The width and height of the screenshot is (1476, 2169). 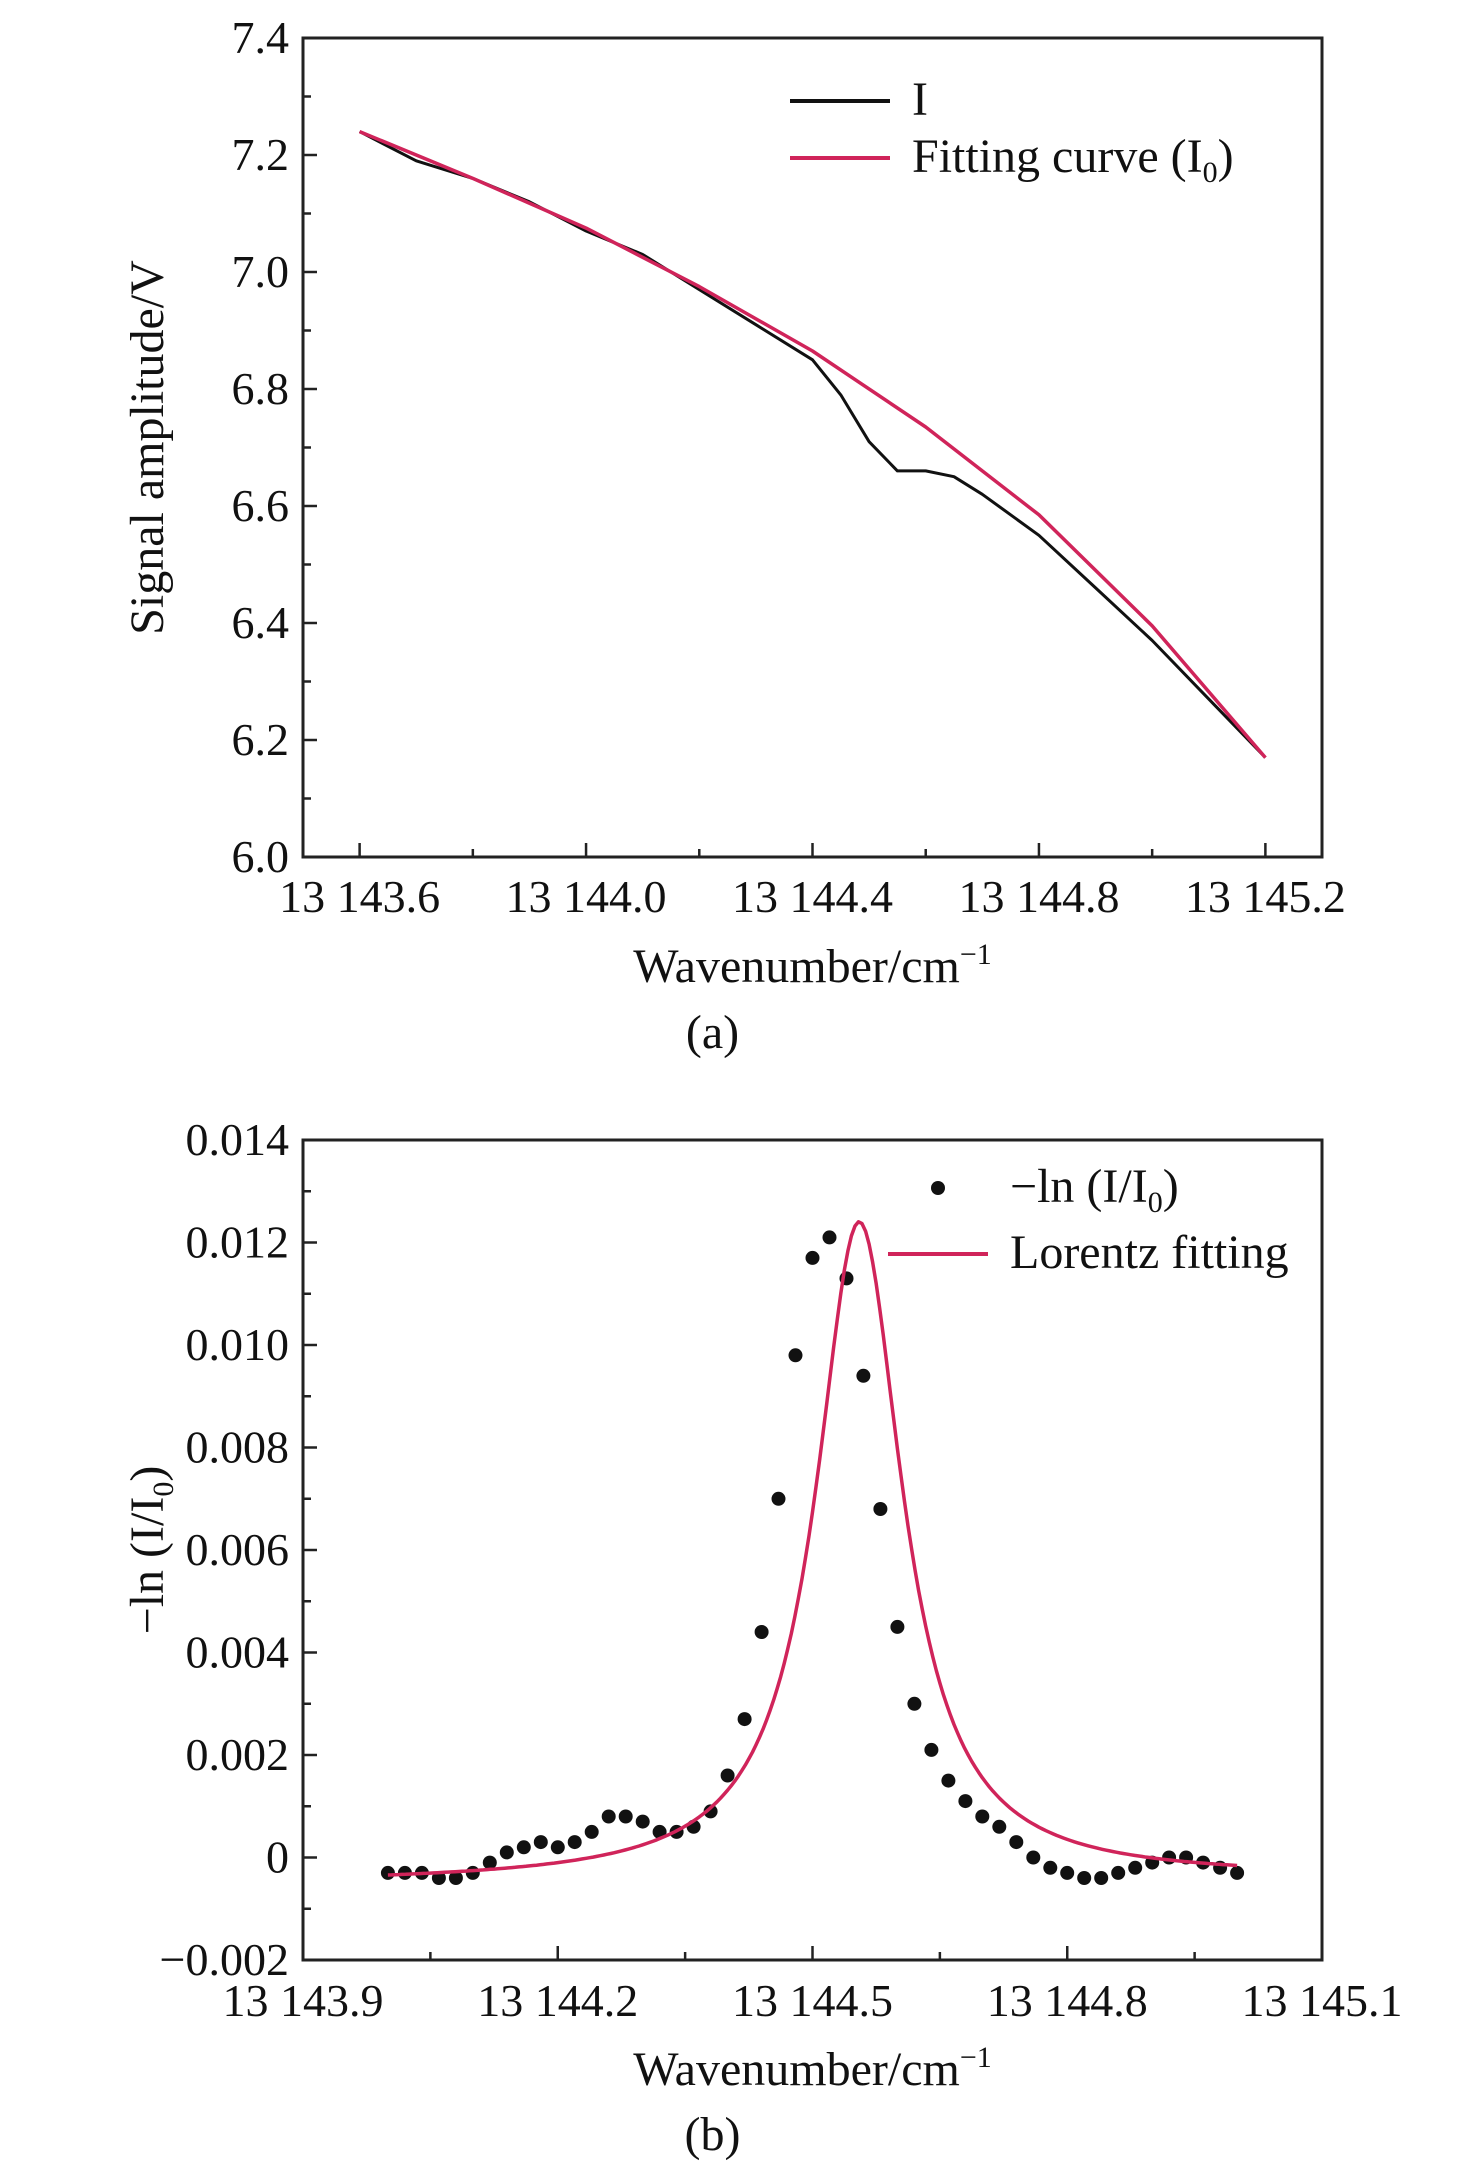 I want to click on panel-a-x-tick-label: 13 143.6, so click(x=359, y=896).